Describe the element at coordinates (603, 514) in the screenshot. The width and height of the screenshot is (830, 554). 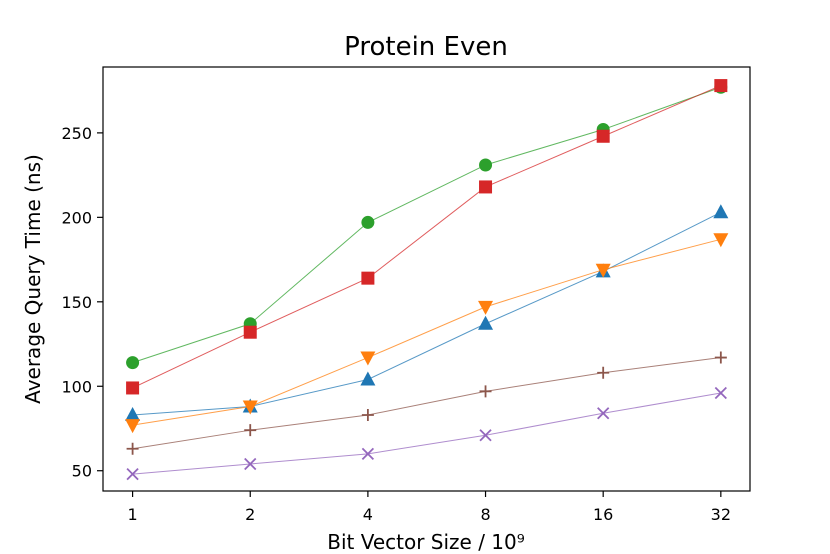
I see `x-tick-label: 16` at that location.